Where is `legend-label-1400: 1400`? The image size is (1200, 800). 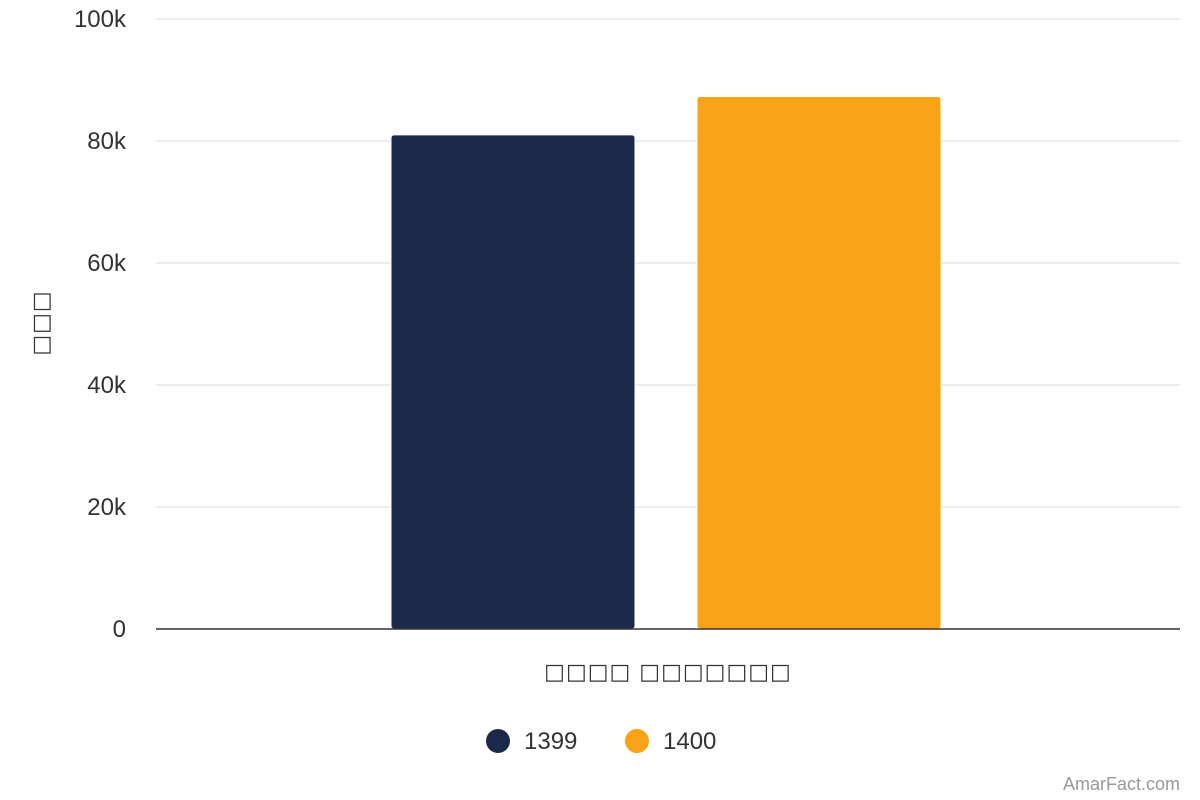
legend-label-1400: 1400 is located at coordinates (689, 741).